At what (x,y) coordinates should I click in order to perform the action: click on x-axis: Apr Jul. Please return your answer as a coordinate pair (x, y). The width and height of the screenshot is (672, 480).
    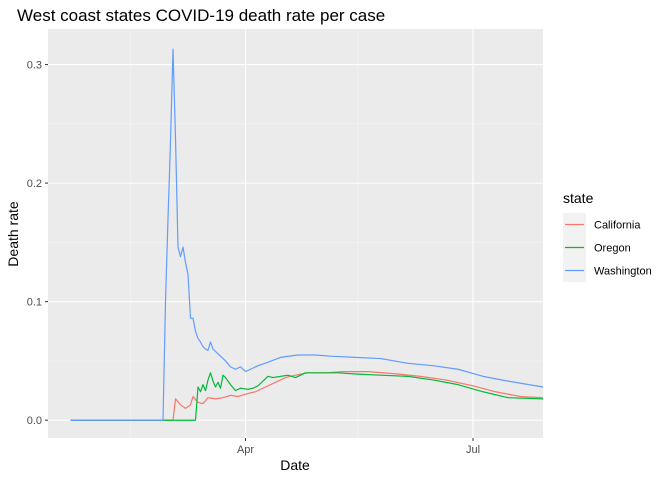
    Looking at the image, I should click on (358, 447).